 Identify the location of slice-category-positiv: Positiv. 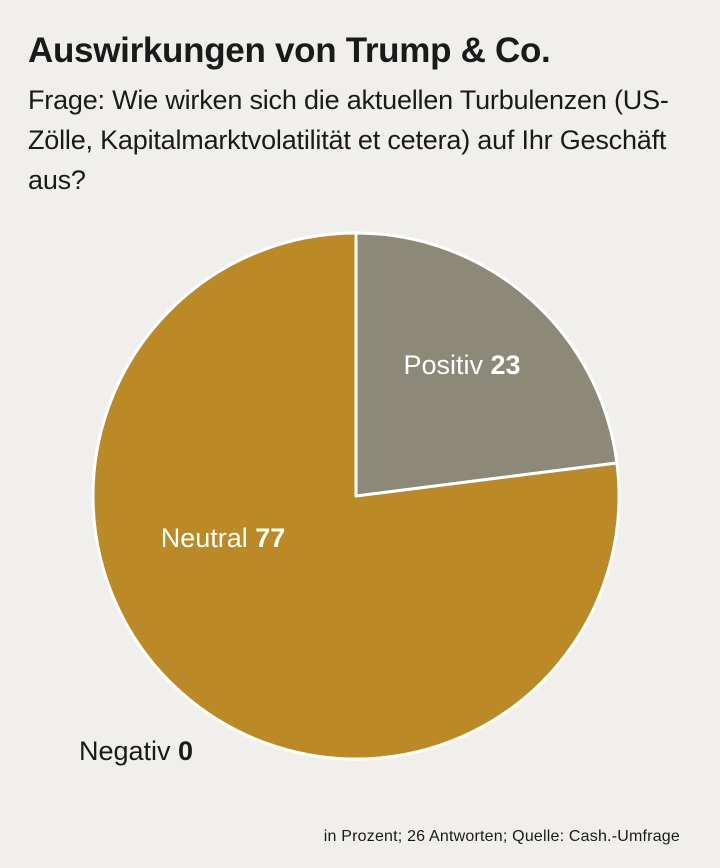
(446, 365).